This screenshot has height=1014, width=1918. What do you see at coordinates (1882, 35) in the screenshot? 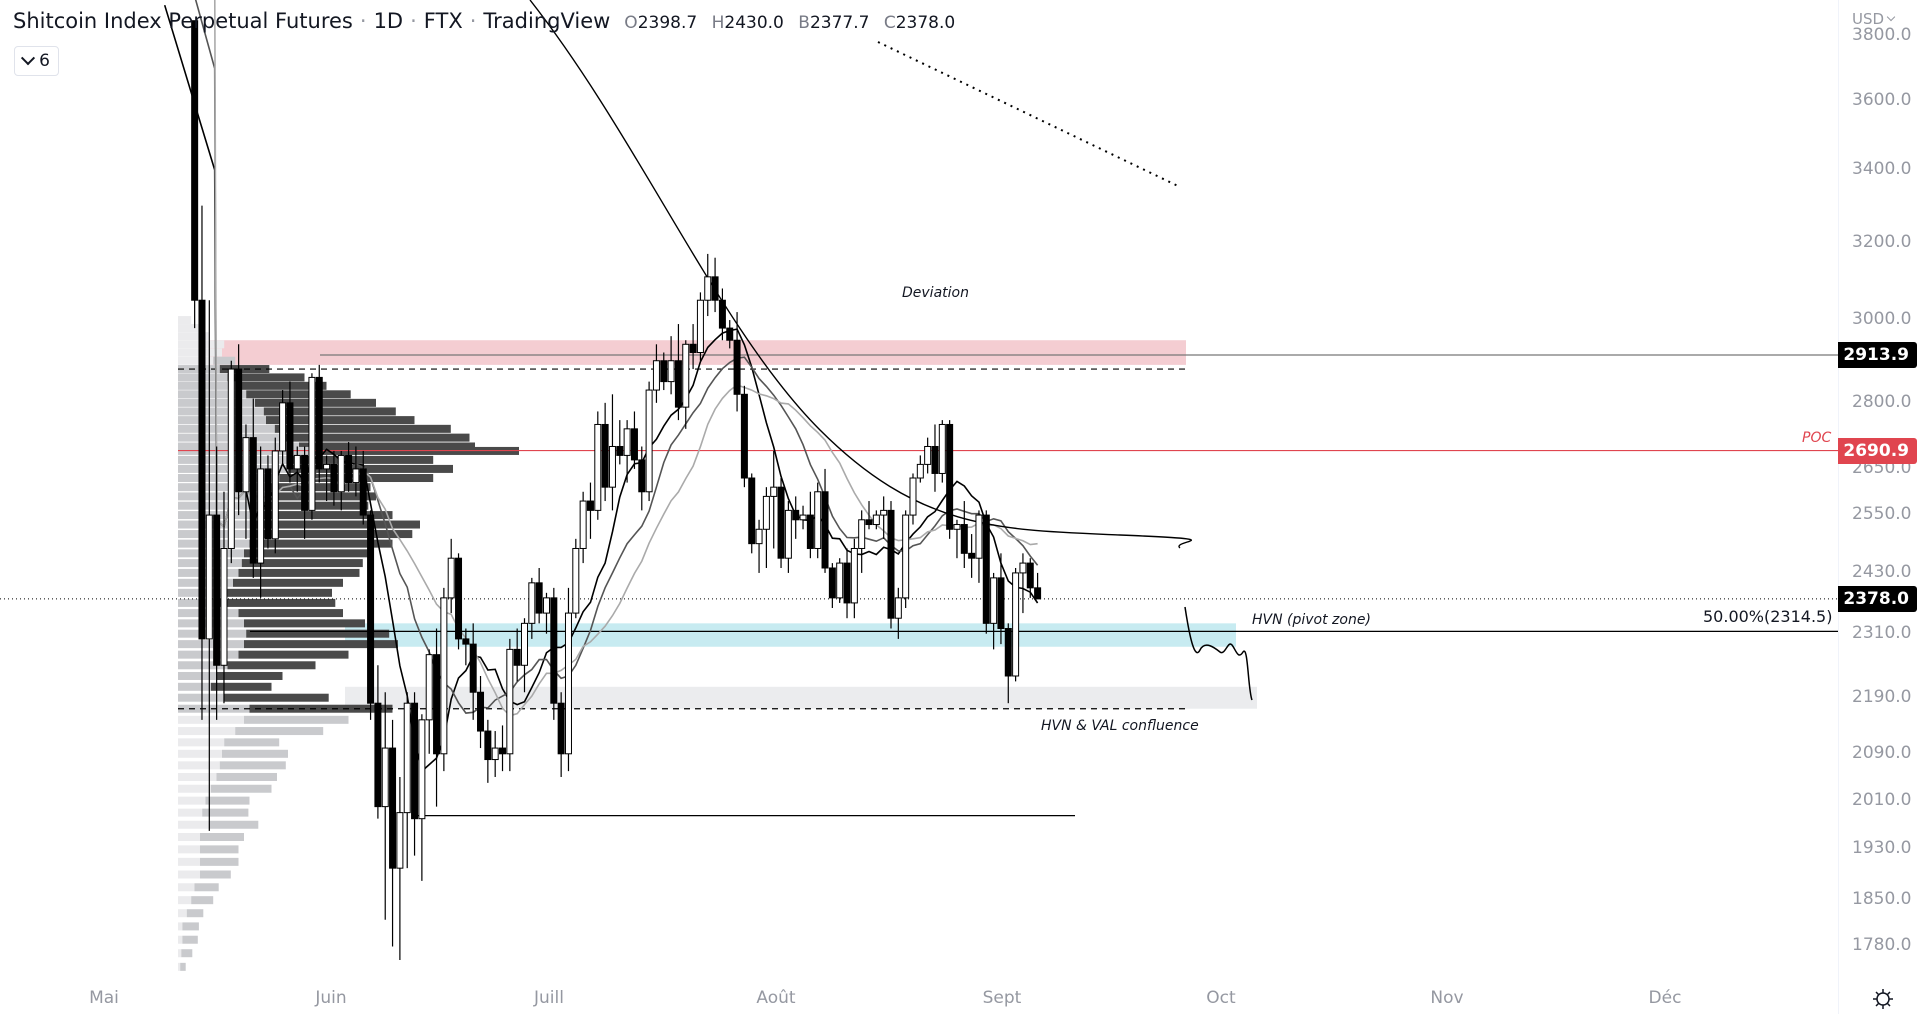
I see `price-axis-label: 3800.0` at bounding box center [1882, 35].